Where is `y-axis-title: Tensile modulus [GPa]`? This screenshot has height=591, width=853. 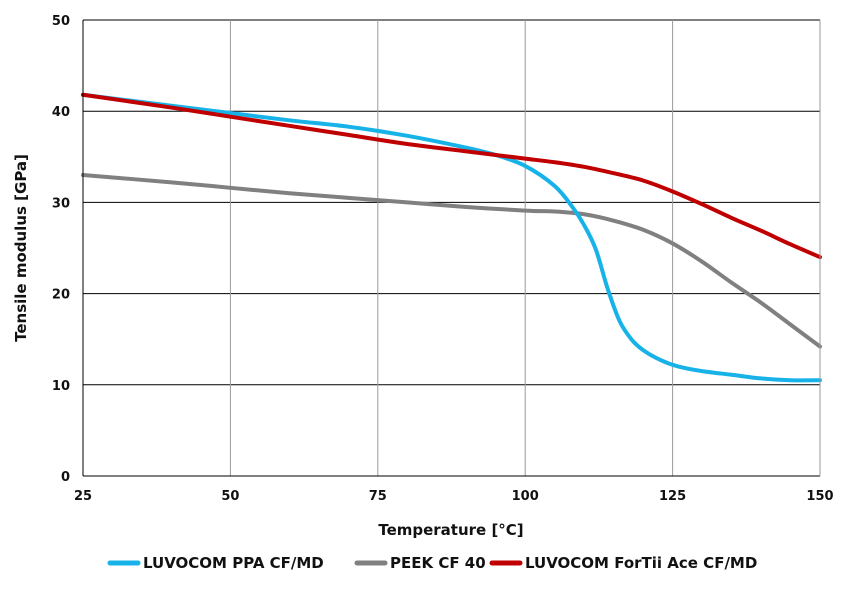 y-axis-title: Tensile modulus [GPa] is located at coordinates (21, 248).